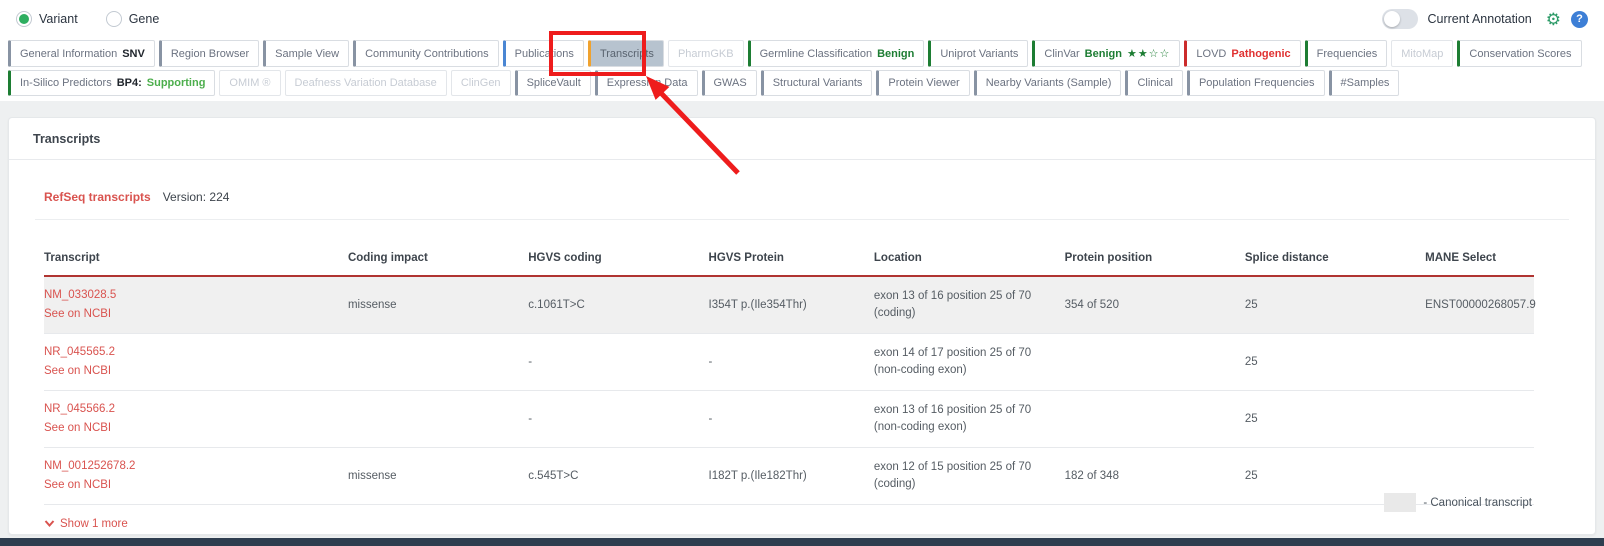  I want to click on tab-publications: Publications, so click(543, 53).